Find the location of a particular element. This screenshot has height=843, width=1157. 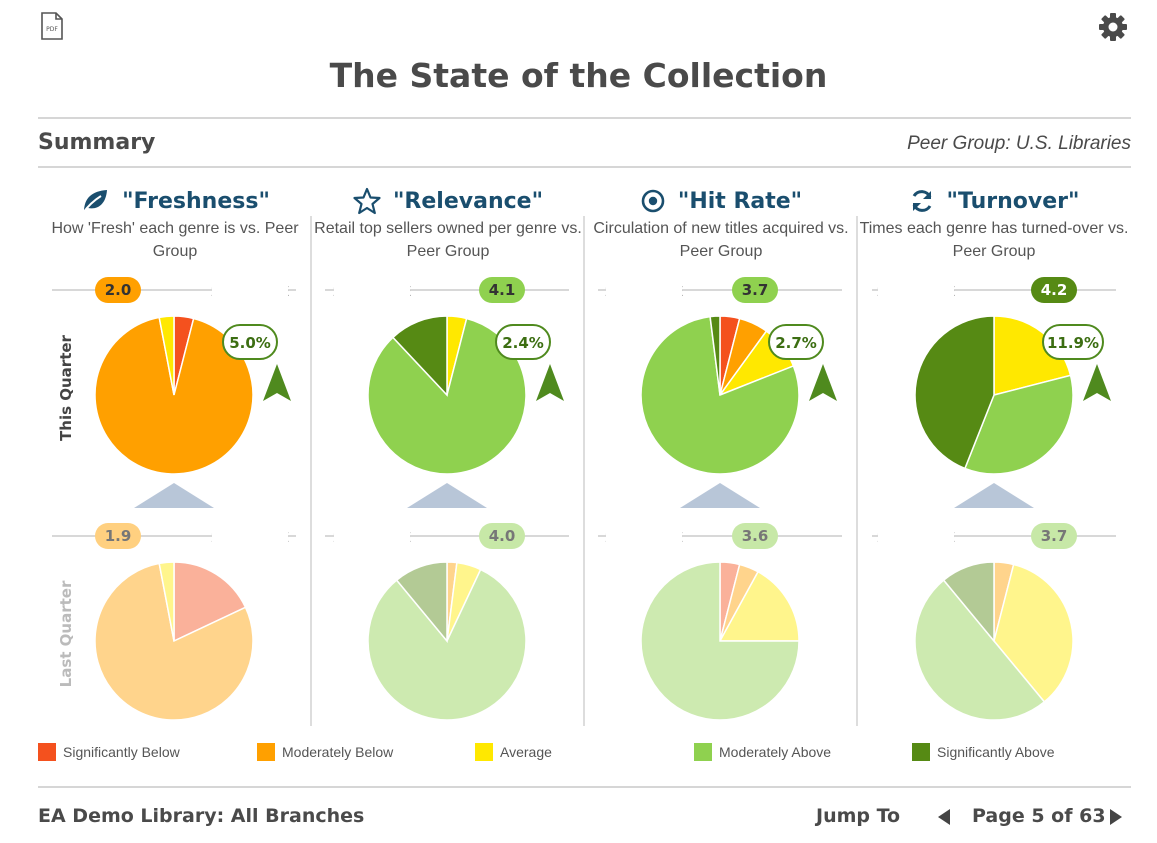

pie-chart-last-quarter: 1-5 SCORE3.7 is located at coordinates (994, 622).